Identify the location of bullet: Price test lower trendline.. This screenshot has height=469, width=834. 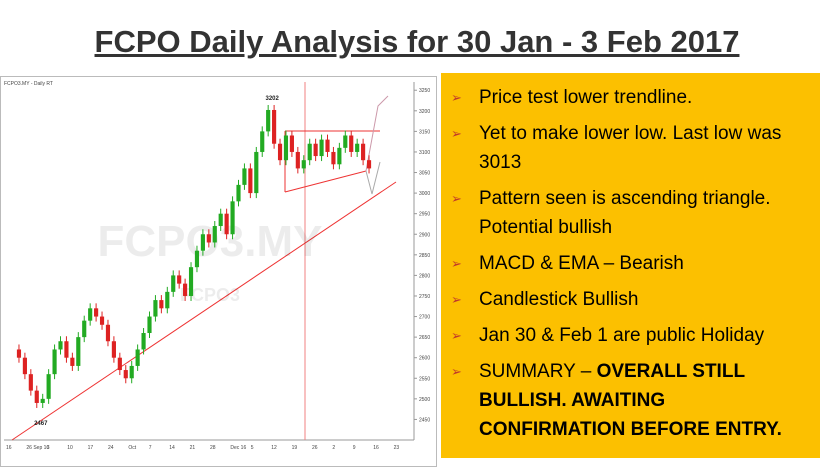
(627, 97).